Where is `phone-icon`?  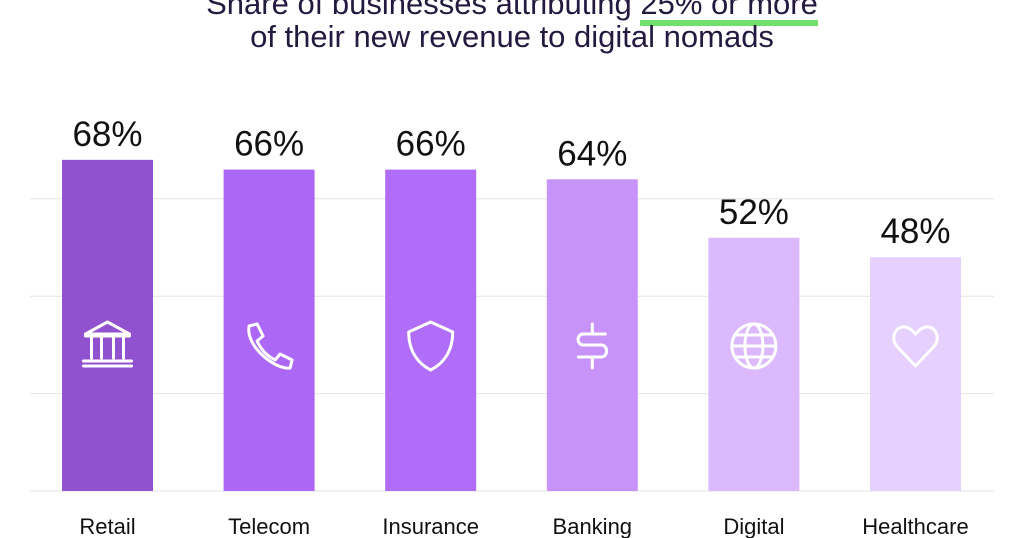 phone-icon is located at coordinates (270, 346).